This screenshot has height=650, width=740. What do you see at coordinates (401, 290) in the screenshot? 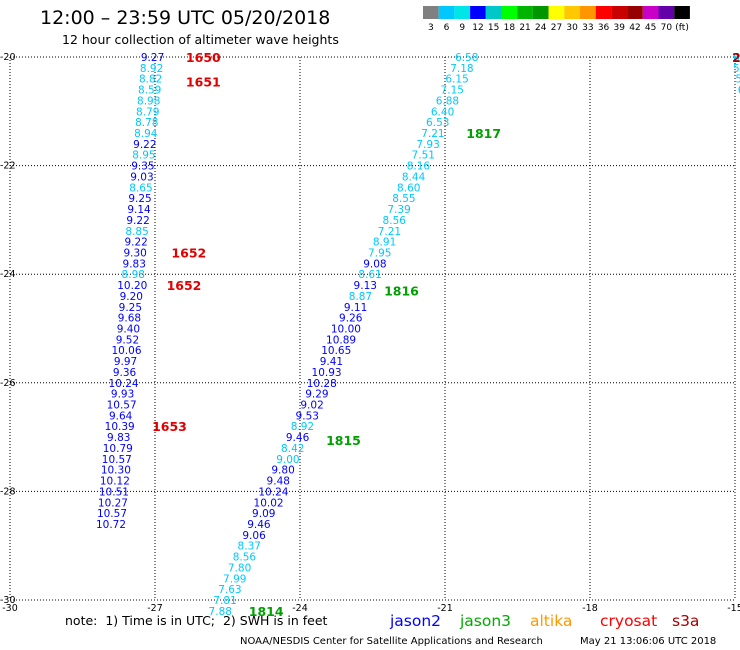
I see `pass-time-label: 1816` at bounding box center [401, 290].